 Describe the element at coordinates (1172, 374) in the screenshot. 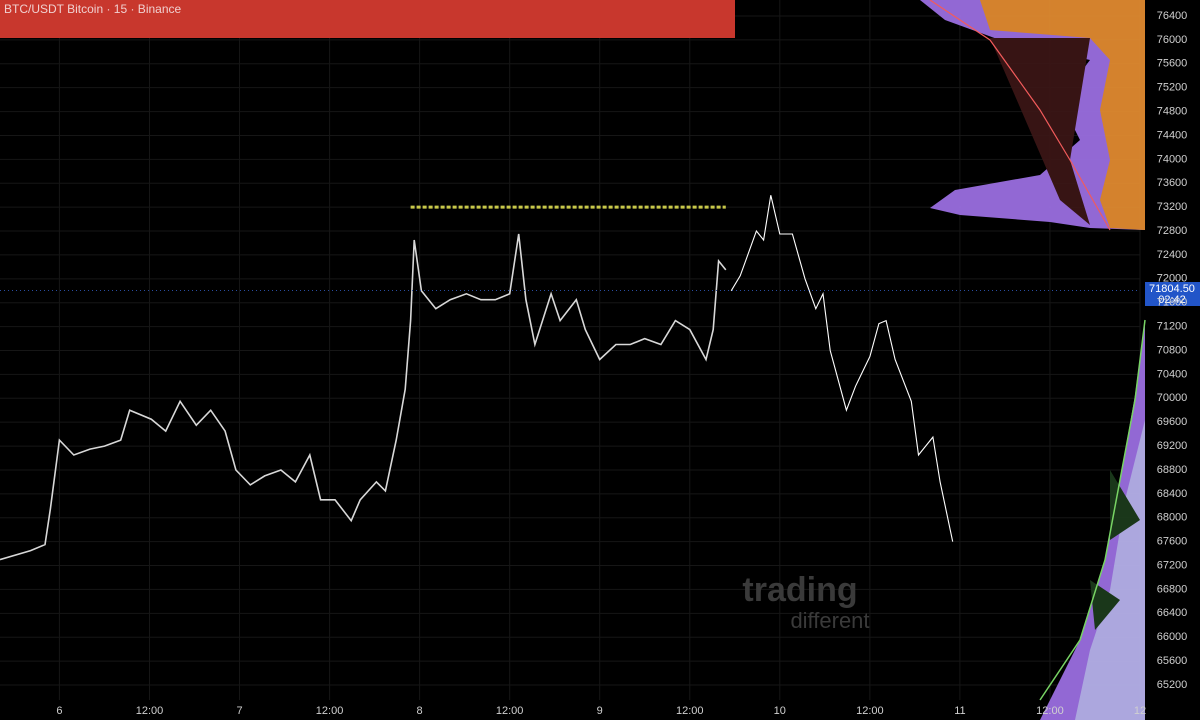

I see `y-tick-label: 70400` at that location.